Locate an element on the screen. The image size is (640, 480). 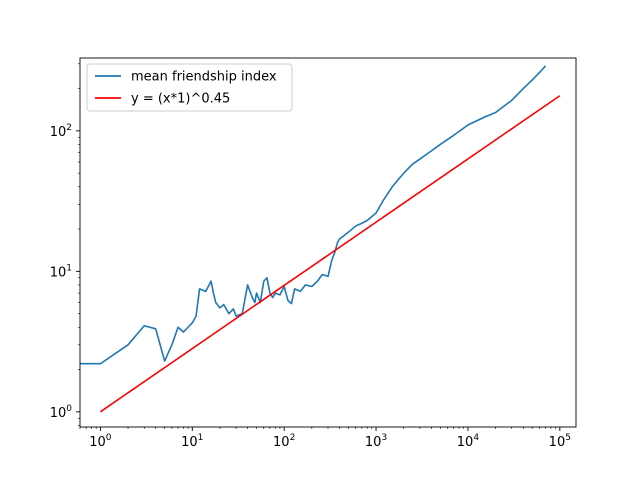
x-tick-label: 10⁵ is located at coordinates (560, 441).